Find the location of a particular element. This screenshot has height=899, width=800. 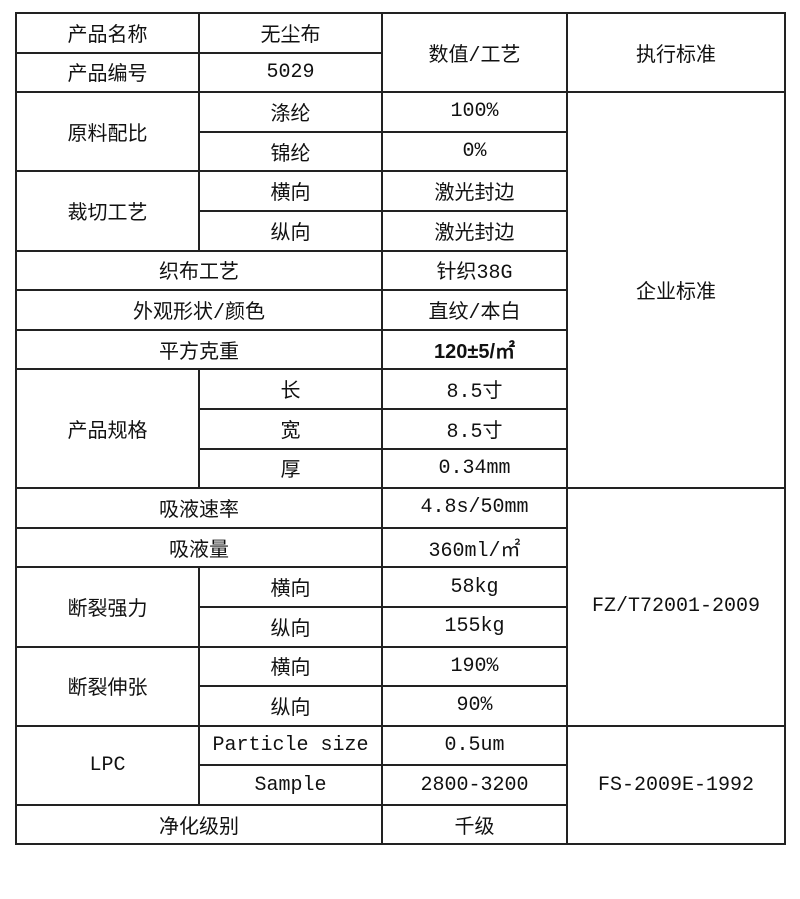

table-row: 断裂伸张 横向 190% is located at coordinates (400, 686).